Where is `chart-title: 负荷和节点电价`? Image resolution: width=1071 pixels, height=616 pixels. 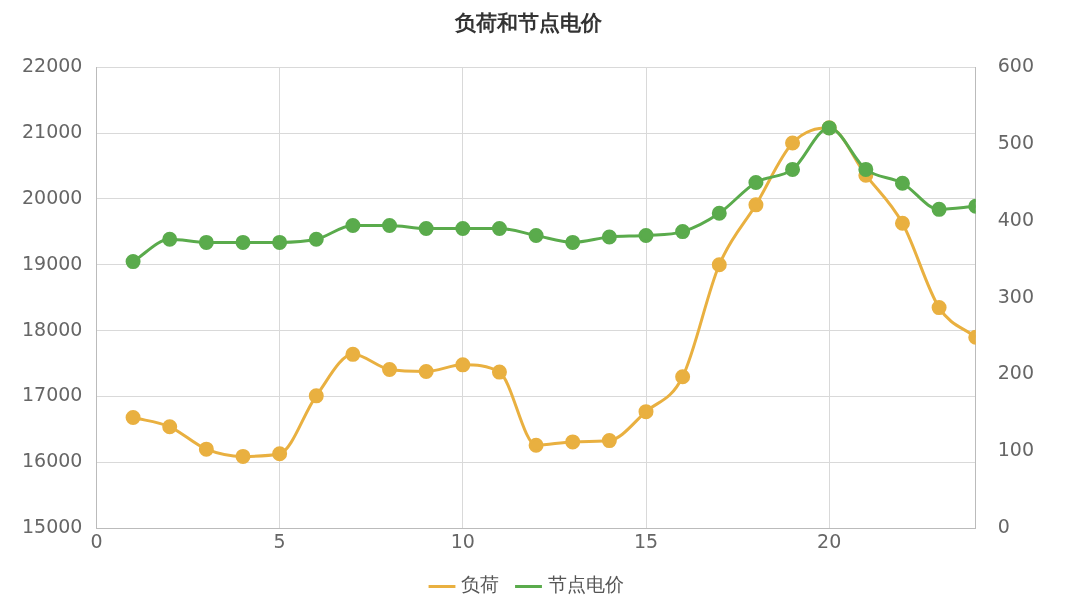 chart-title: 负荷和节点电价 is located at coordinates (528, 23).